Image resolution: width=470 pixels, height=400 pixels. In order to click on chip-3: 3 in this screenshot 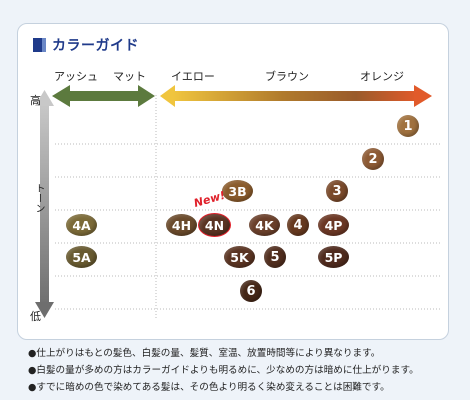, I will do `click(337, 191)`.